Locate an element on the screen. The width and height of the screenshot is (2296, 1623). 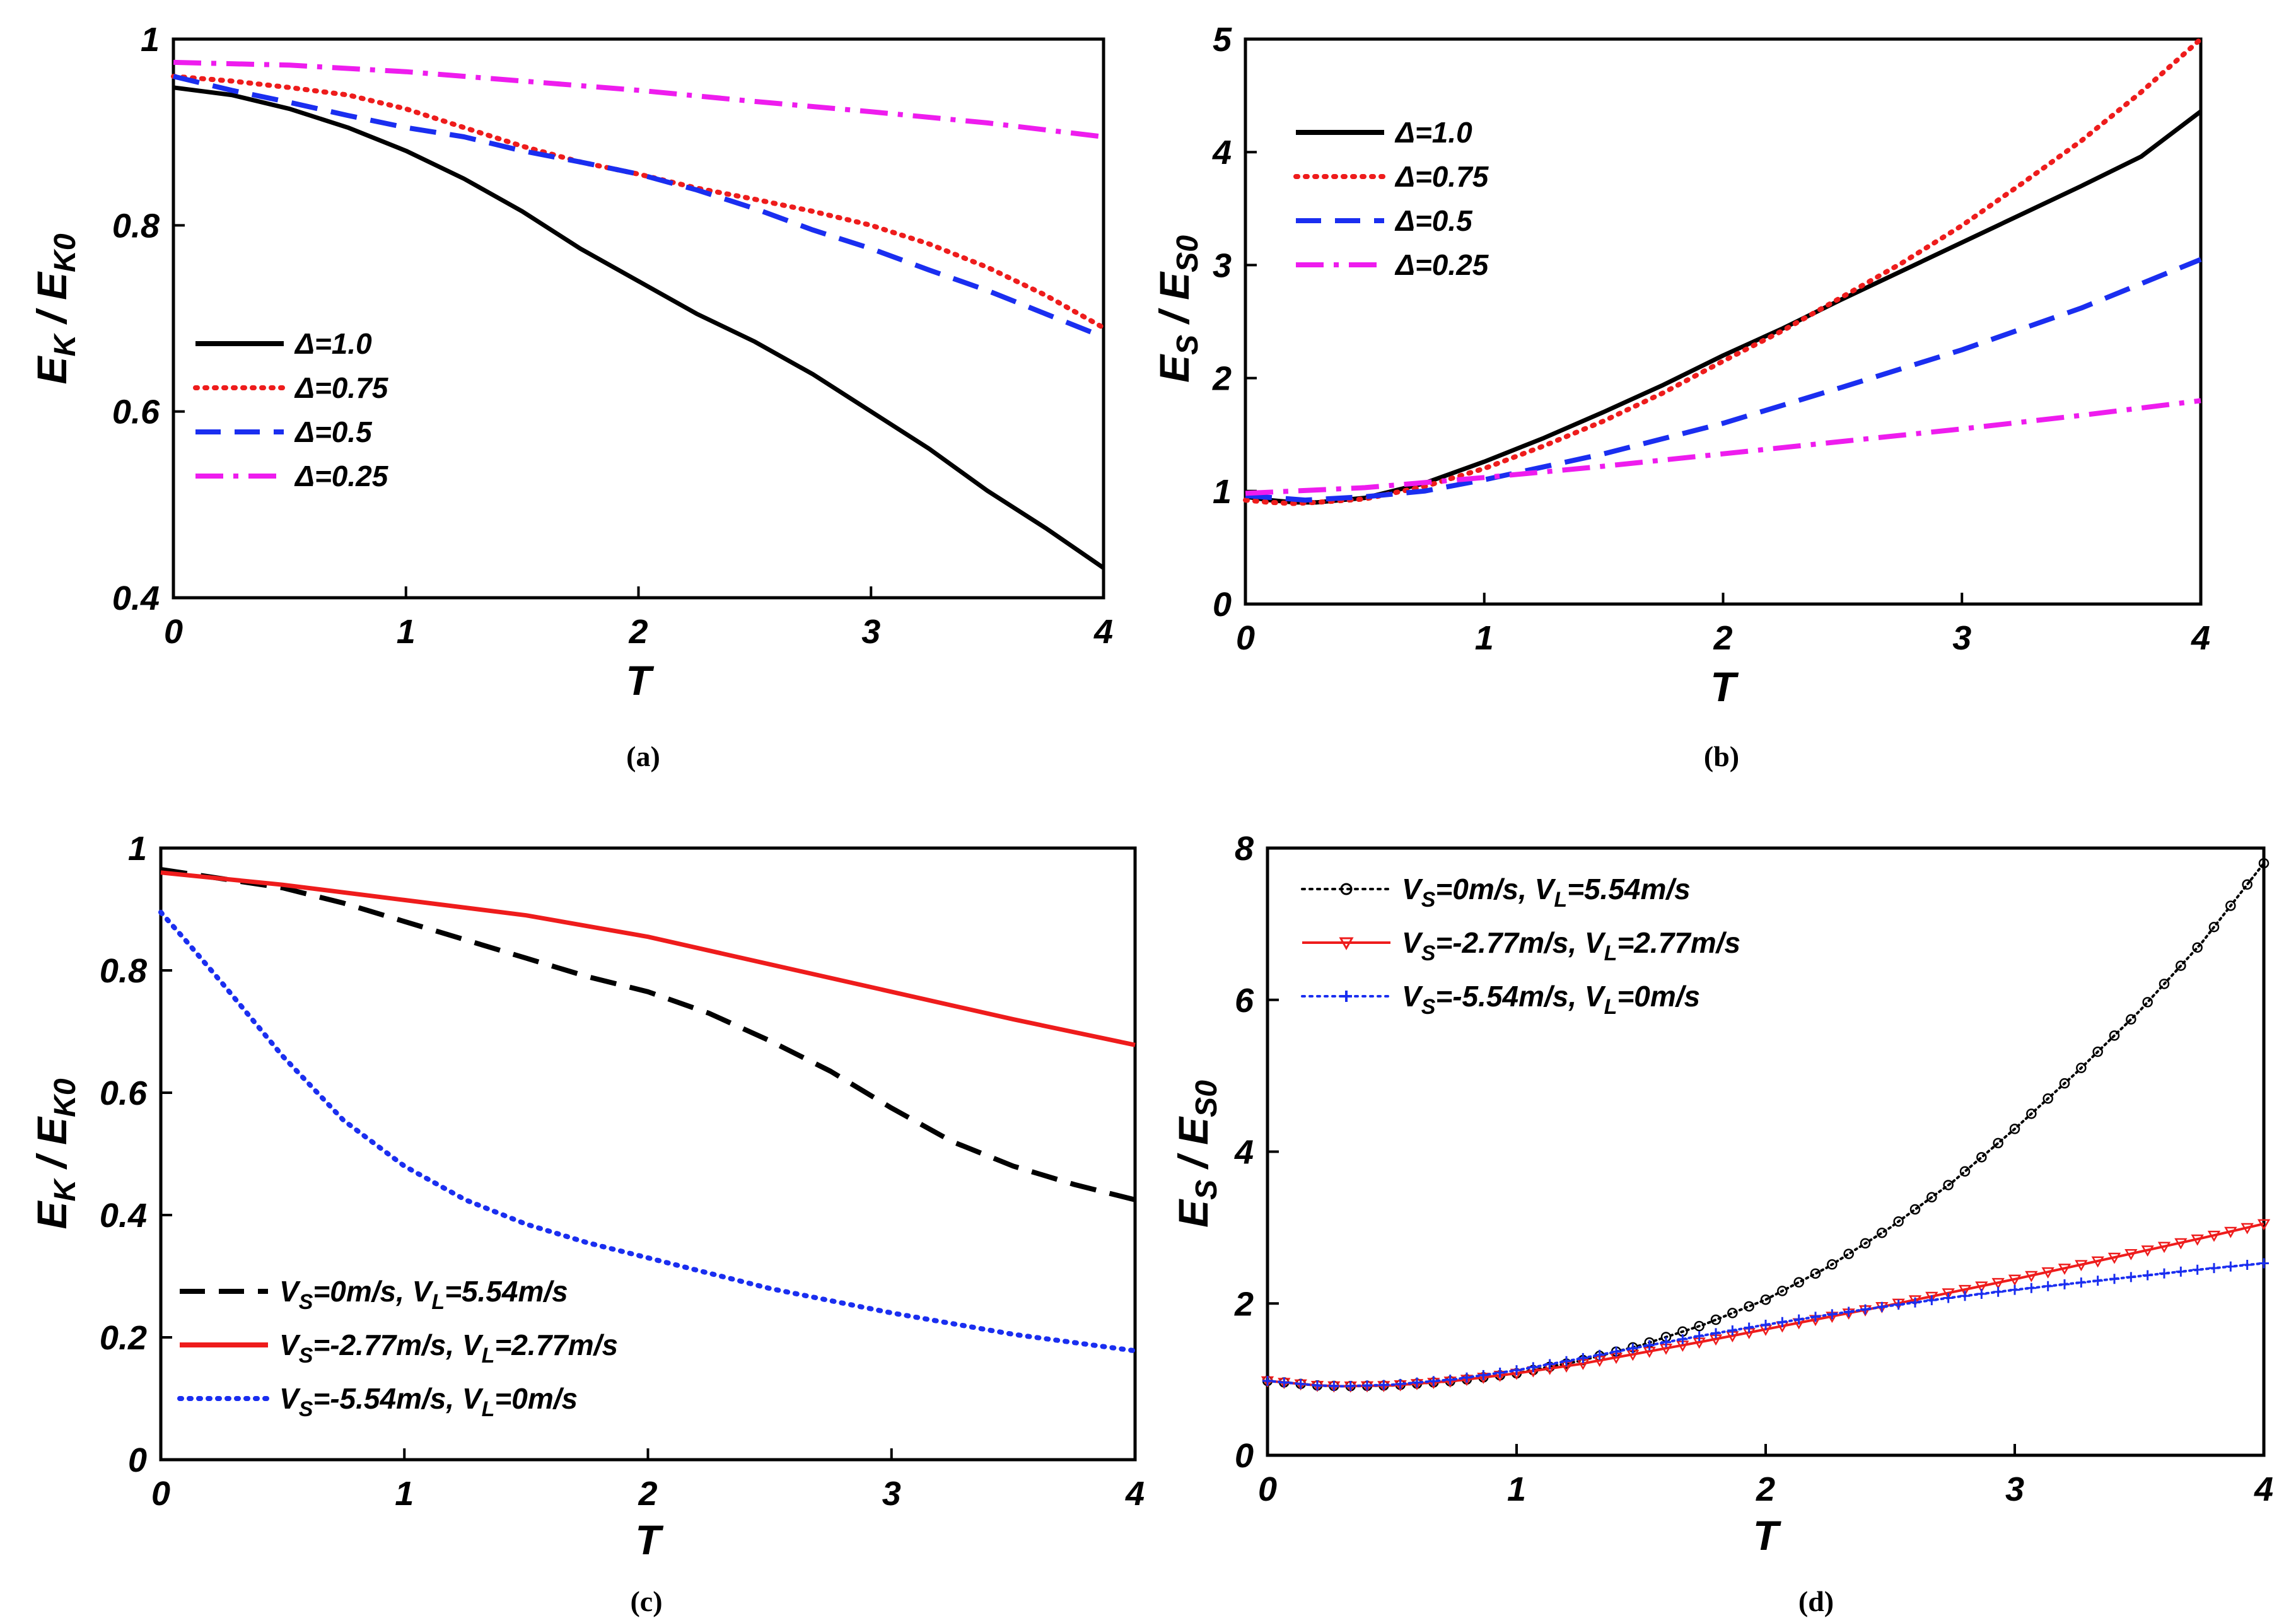
panel-caption: (a) is located at coordinates (643, 756).